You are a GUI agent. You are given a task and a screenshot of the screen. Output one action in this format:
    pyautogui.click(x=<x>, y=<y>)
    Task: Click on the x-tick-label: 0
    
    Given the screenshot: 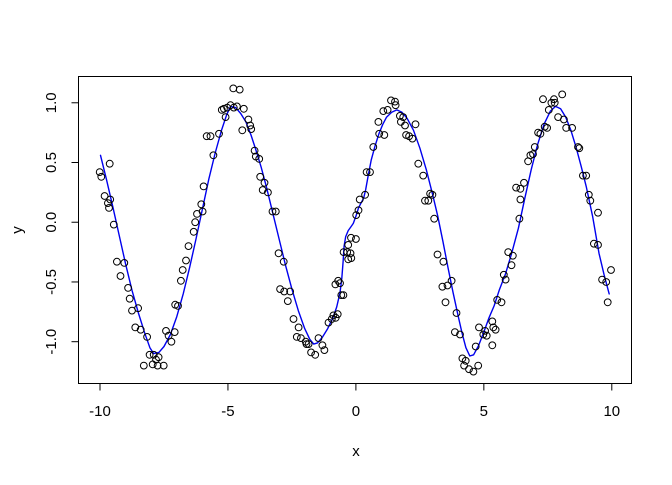 What is the action you would take?
    pyautogui.click(x=356, y=411)
    